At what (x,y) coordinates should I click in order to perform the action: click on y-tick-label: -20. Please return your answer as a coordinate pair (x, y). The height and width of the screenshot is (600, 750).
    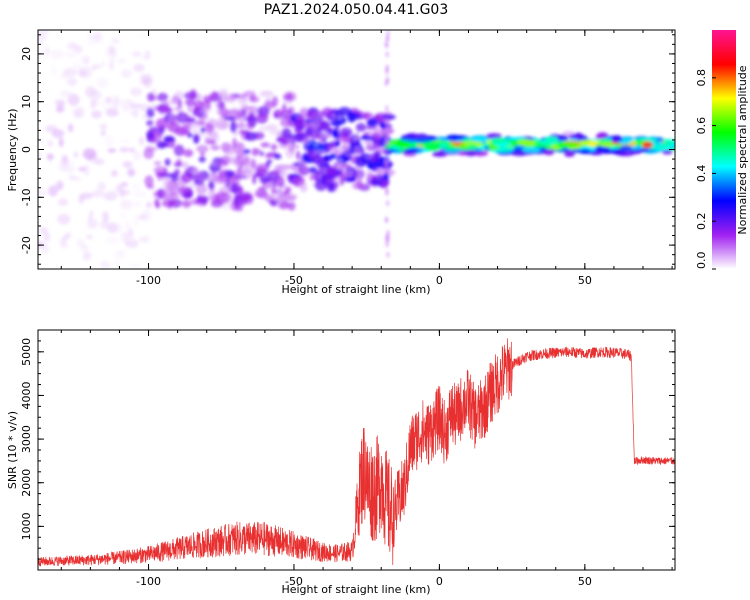
    Looking at the image, I should click on (26, 245).